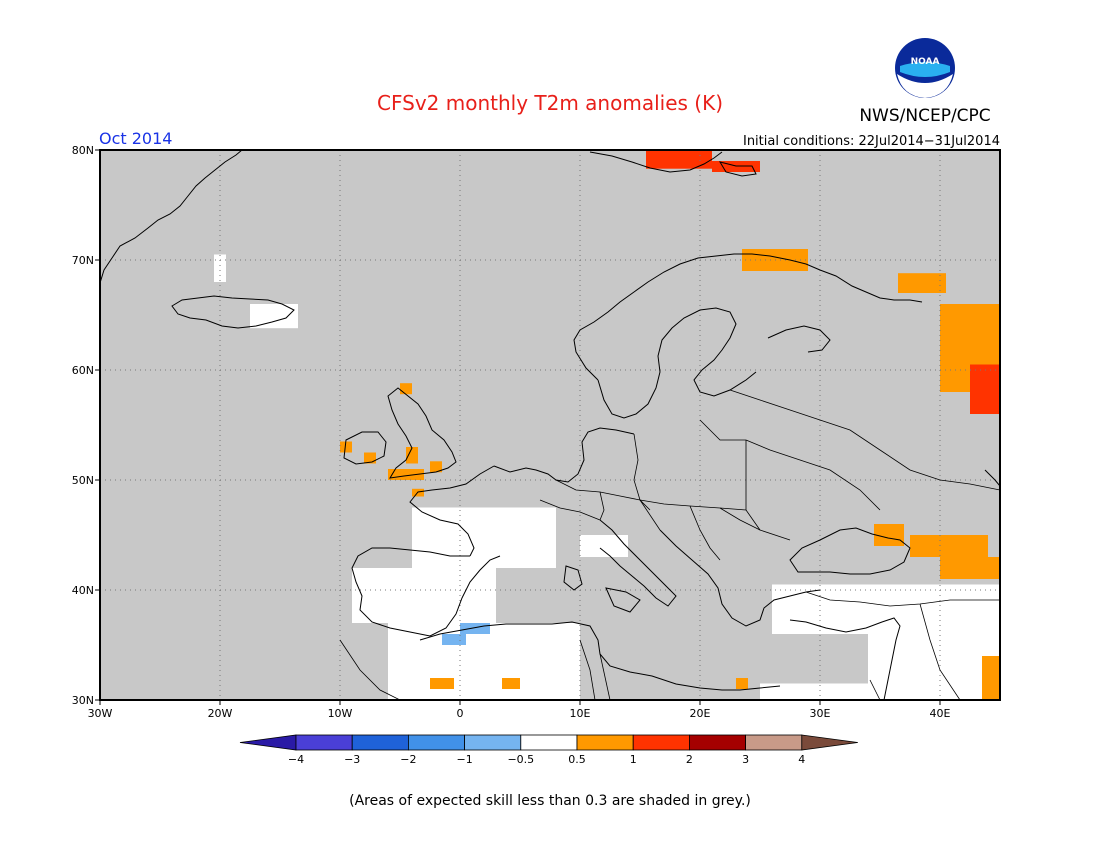 The width and height of the screenshot is (1100, 850). I want to click on colorbar-label: −3, so click(352, 759).